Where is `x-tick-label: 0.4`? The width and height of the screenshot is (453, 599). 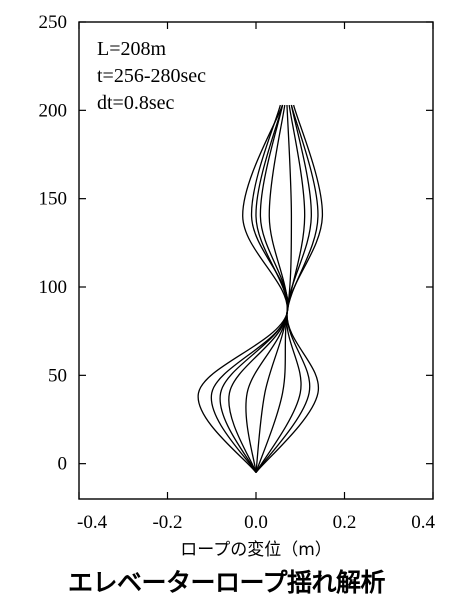 x-tick-label: 0.4 is located at coordinates (423, 522).